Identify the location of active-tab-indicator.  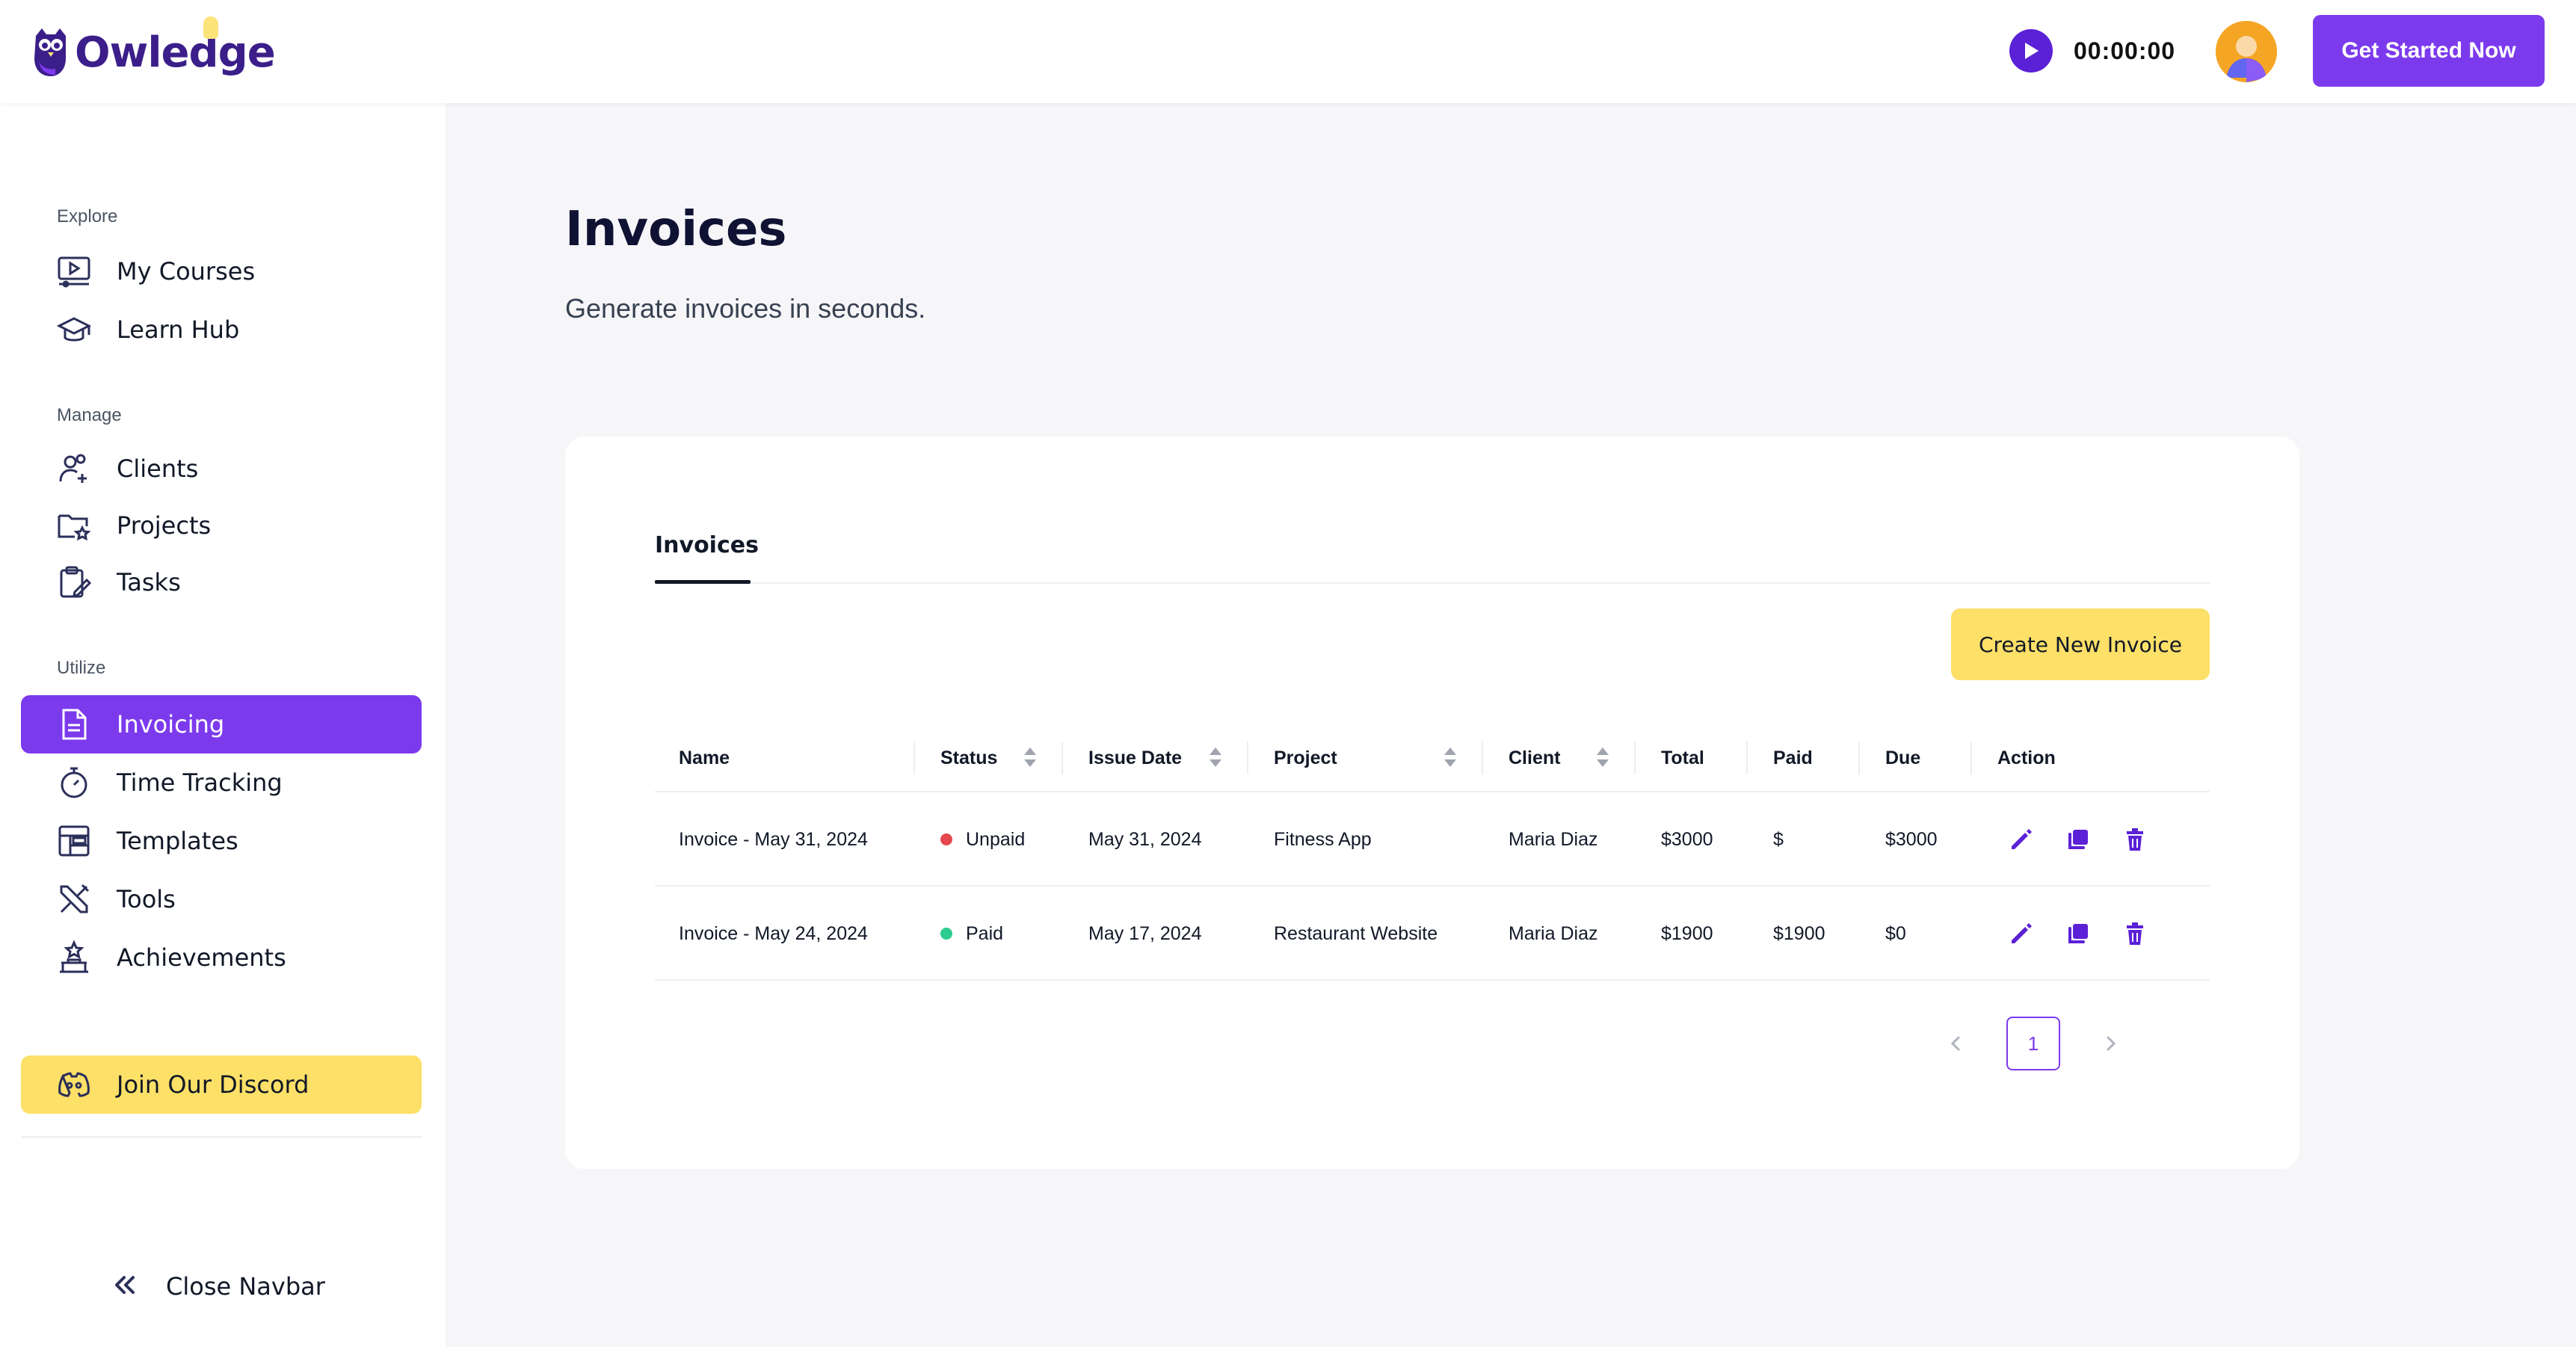
(703, 582).